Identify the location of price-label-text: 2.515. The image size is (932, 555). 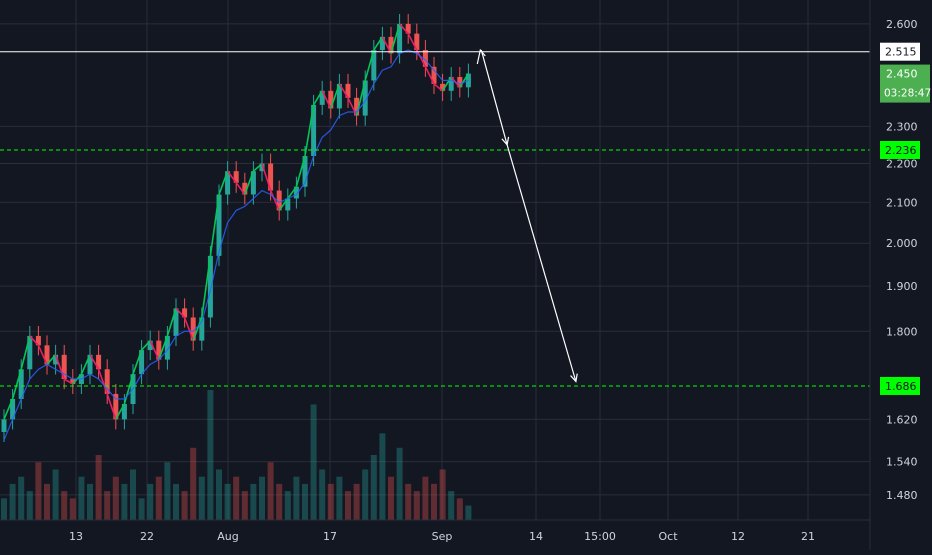
(901, 52).